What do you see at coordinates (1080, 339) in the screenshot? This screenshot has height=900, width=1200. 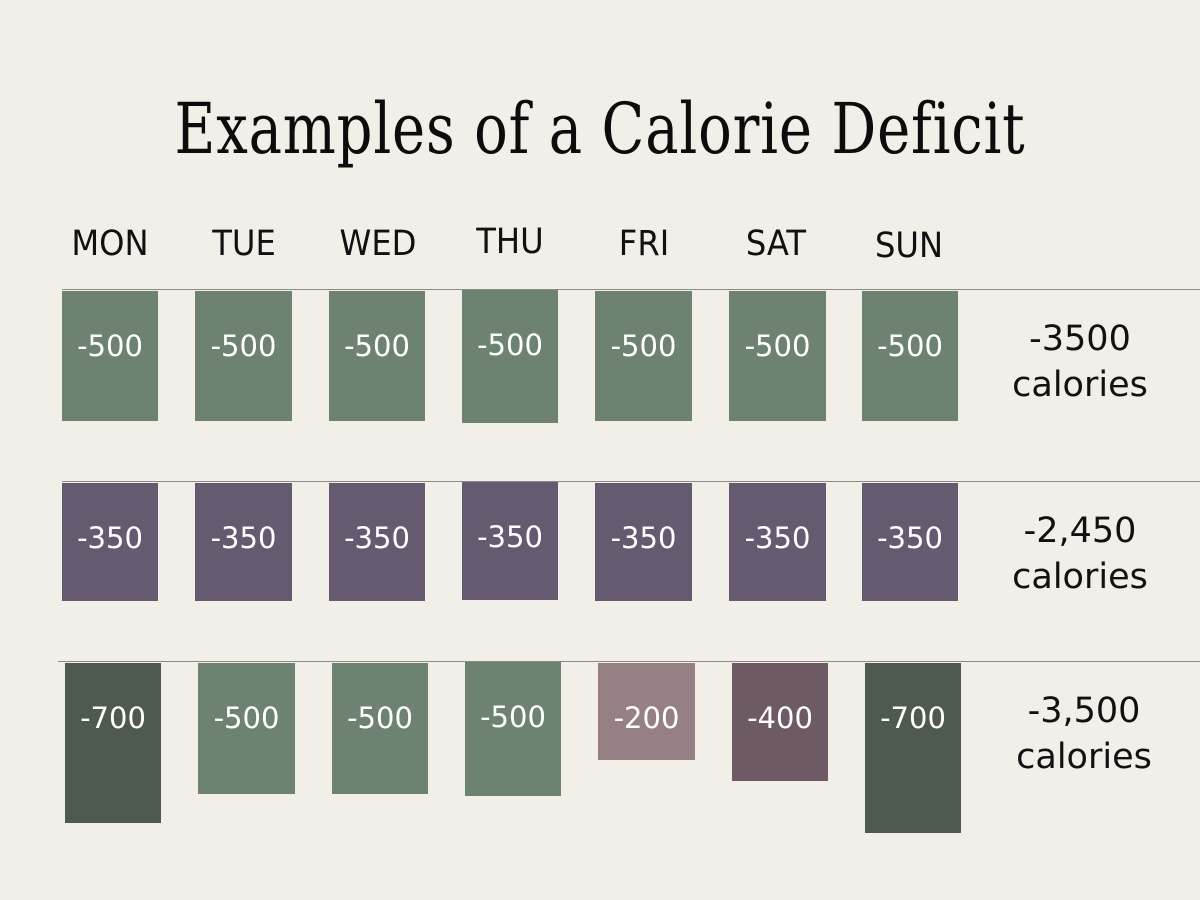 I see `total-value: -3500` at bounding box center [1080, 339].